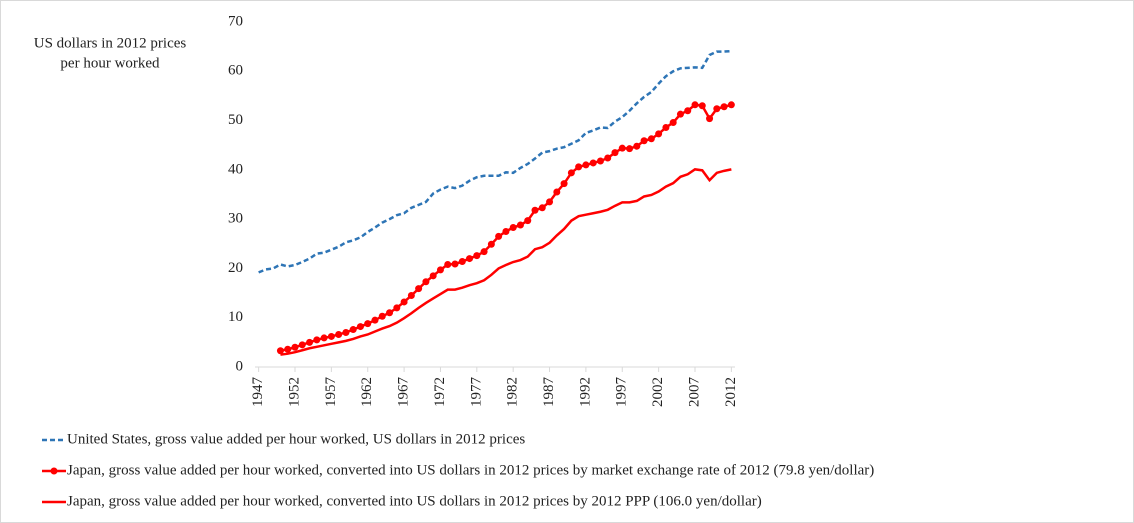 The width and height of the screenshot is (1134, 523). I want to click on x-tick-label: 2007, so click(694, 392).